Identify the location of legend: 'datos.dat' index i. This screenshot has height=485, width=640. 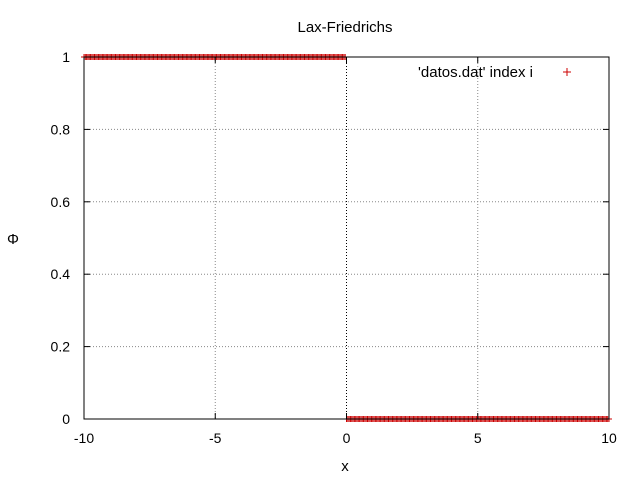
(494, 72).